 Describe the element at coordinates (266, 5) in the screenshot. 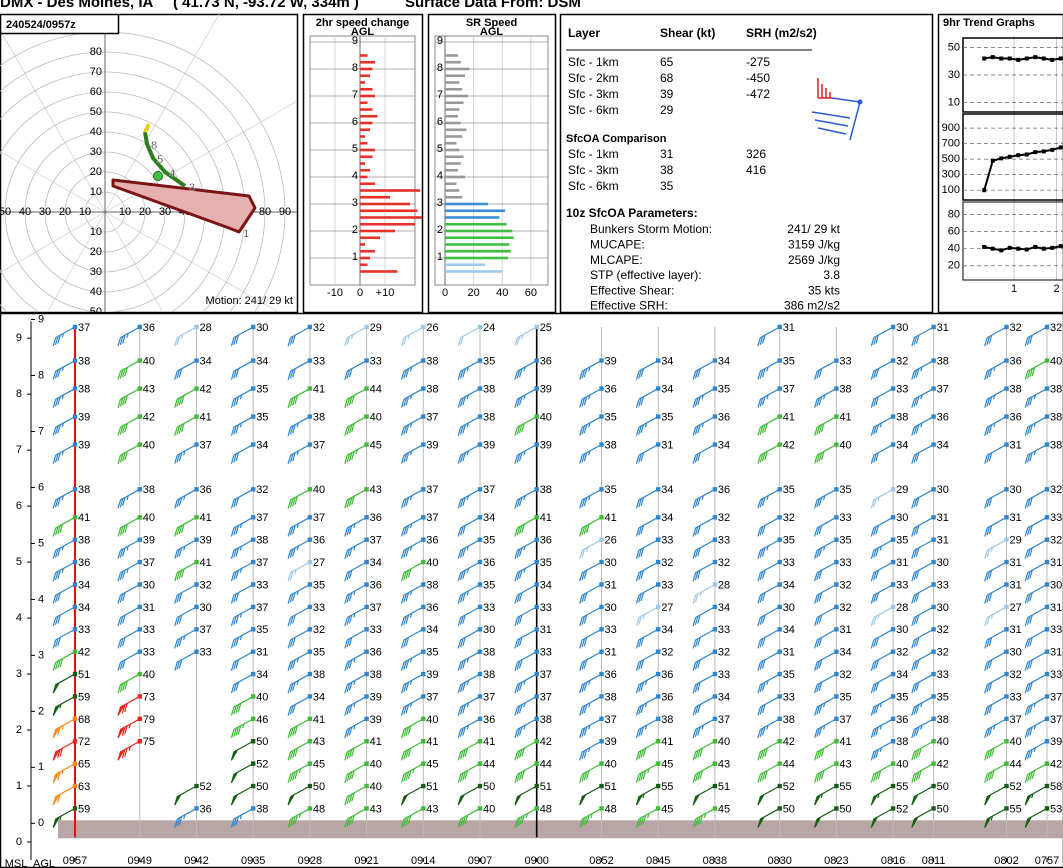

I see `location: ( 41.73 N, -93.72 W, 334m )` at that location.